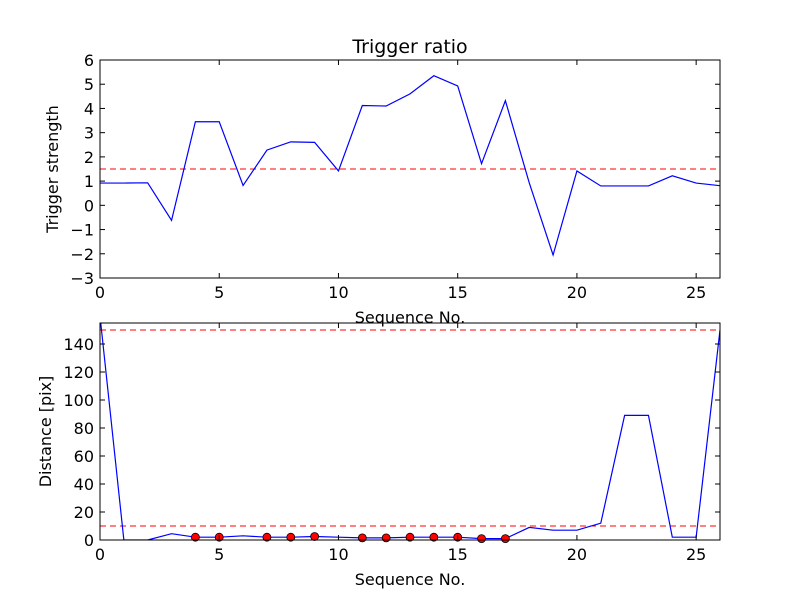 This screenshot has width=800, height=600. What do you see at coordinates (82, 230) in the screenshot?
I see `y-tick-label: −1` at bounding box center [82, 230].